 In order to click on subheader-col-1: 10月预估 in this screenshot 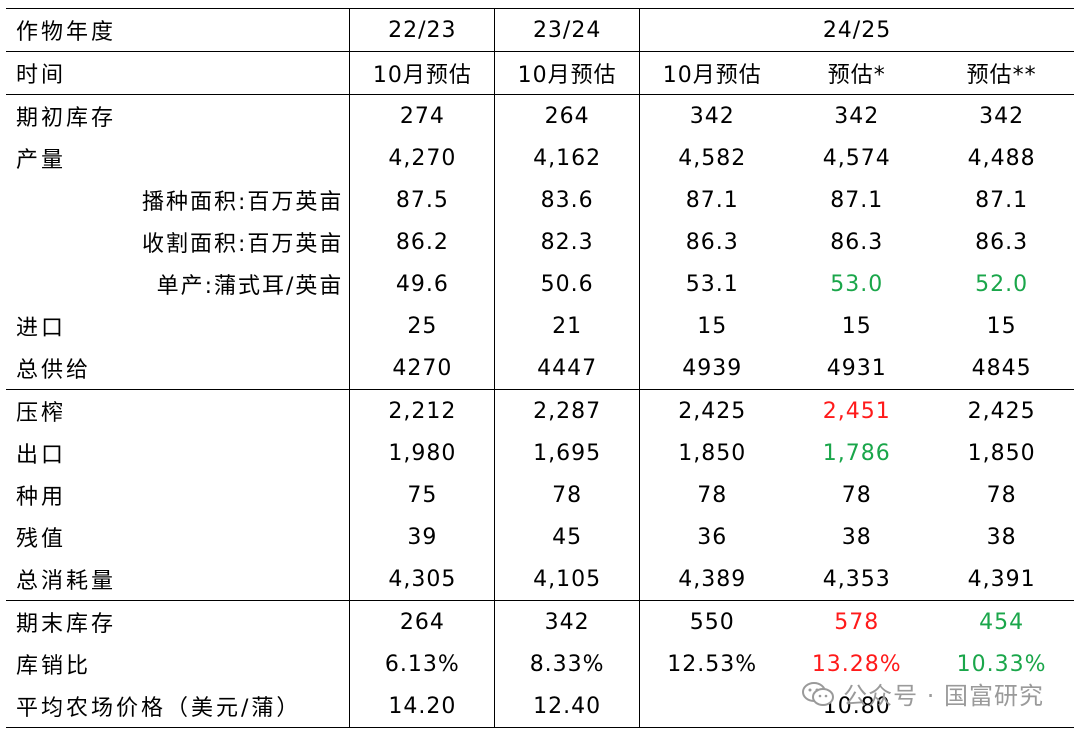, I will do `click(422, 73)`.